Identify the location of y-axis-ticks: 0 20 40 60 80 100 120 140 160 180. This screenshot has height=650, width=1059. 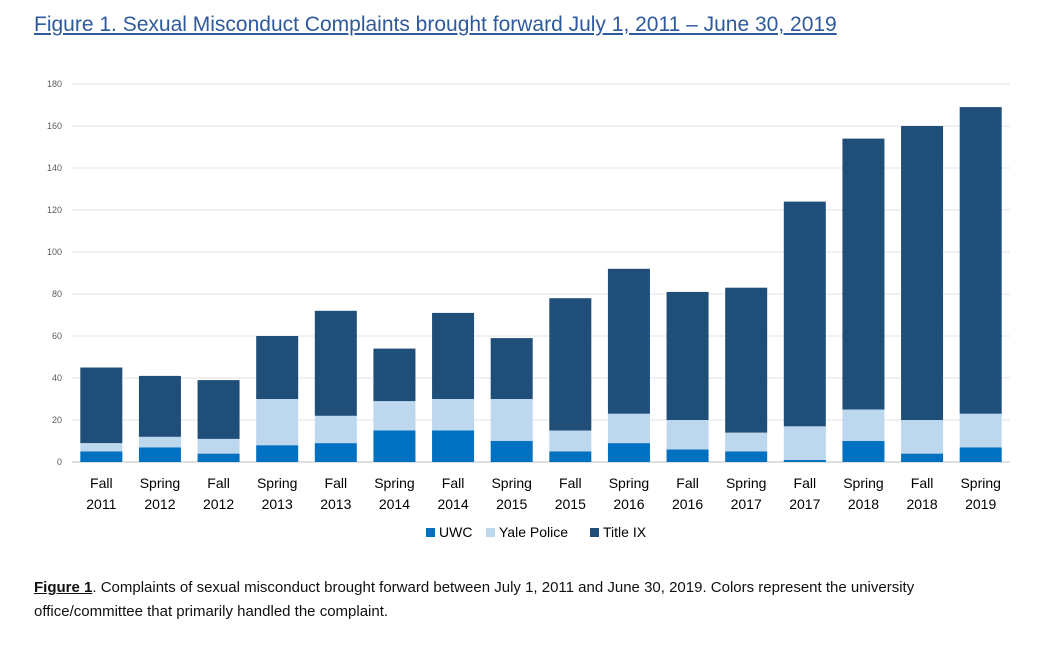
(54, 273).